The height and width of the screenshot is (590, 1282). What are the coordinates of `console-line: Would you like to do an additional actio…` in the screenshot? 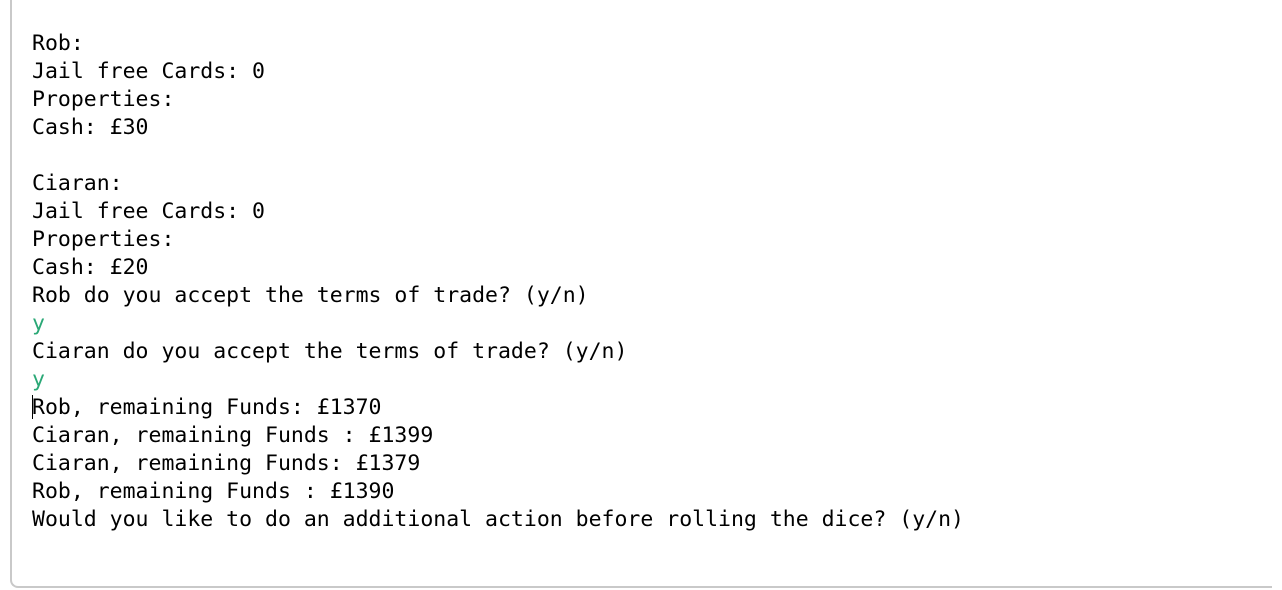 It's located at (498, 519).